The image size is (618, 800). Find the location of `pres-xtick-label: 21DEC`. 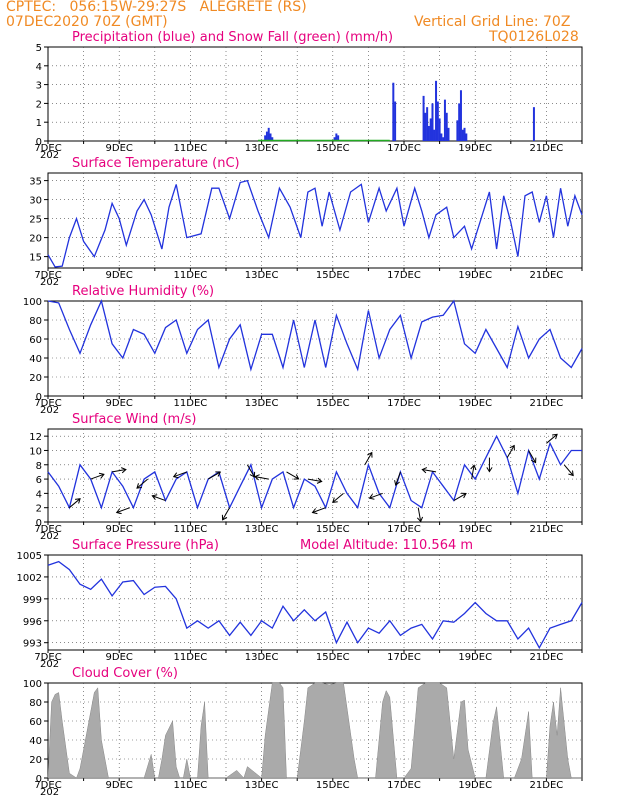

pres-xtick-label: 21DEC is located at coordinates (547, 657).